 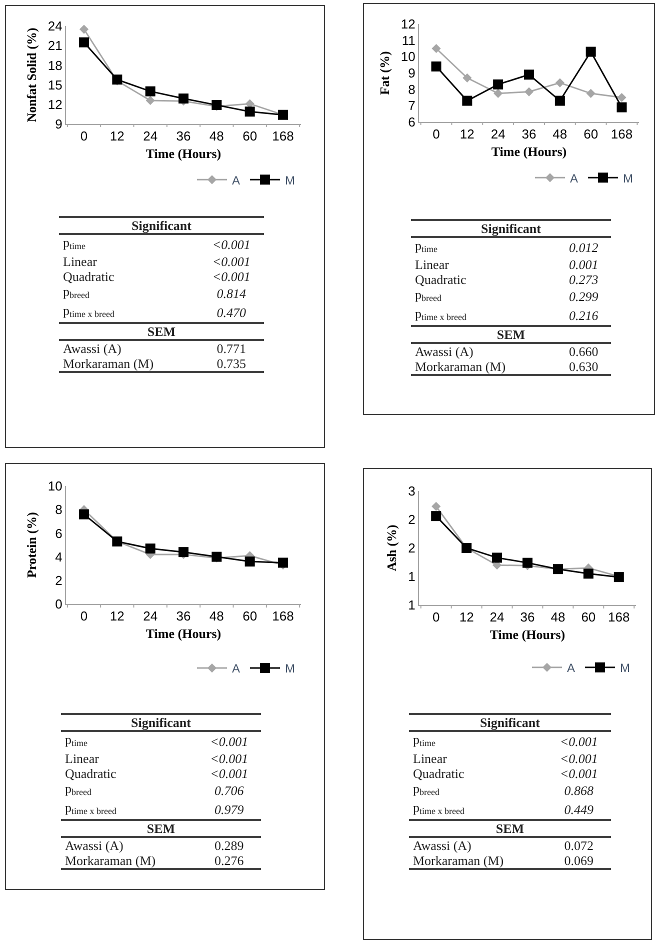 I want to click on text: 0.449, so click(x=579, y=809).